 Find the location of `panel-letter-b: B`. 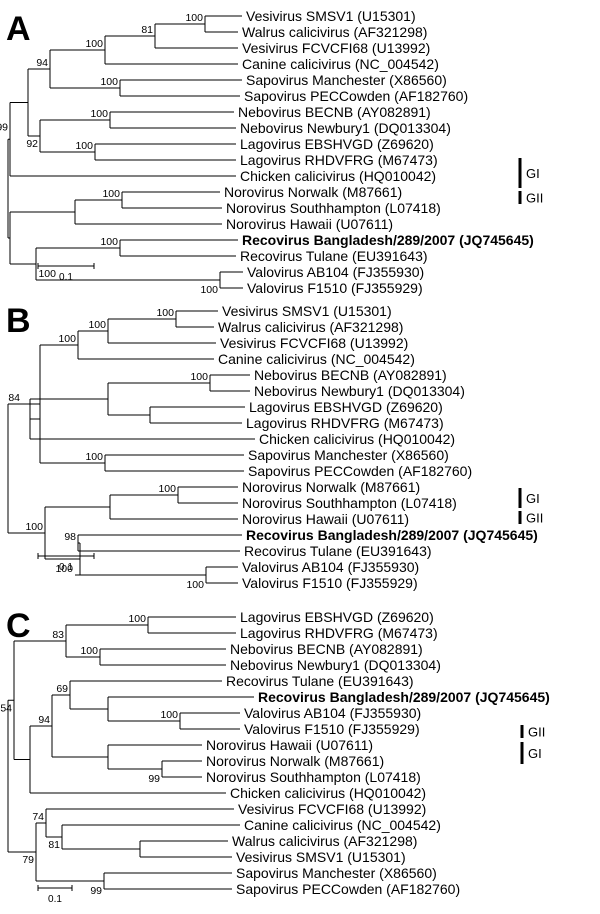

panel-letter-b: B is located at coordinates (18, 321).